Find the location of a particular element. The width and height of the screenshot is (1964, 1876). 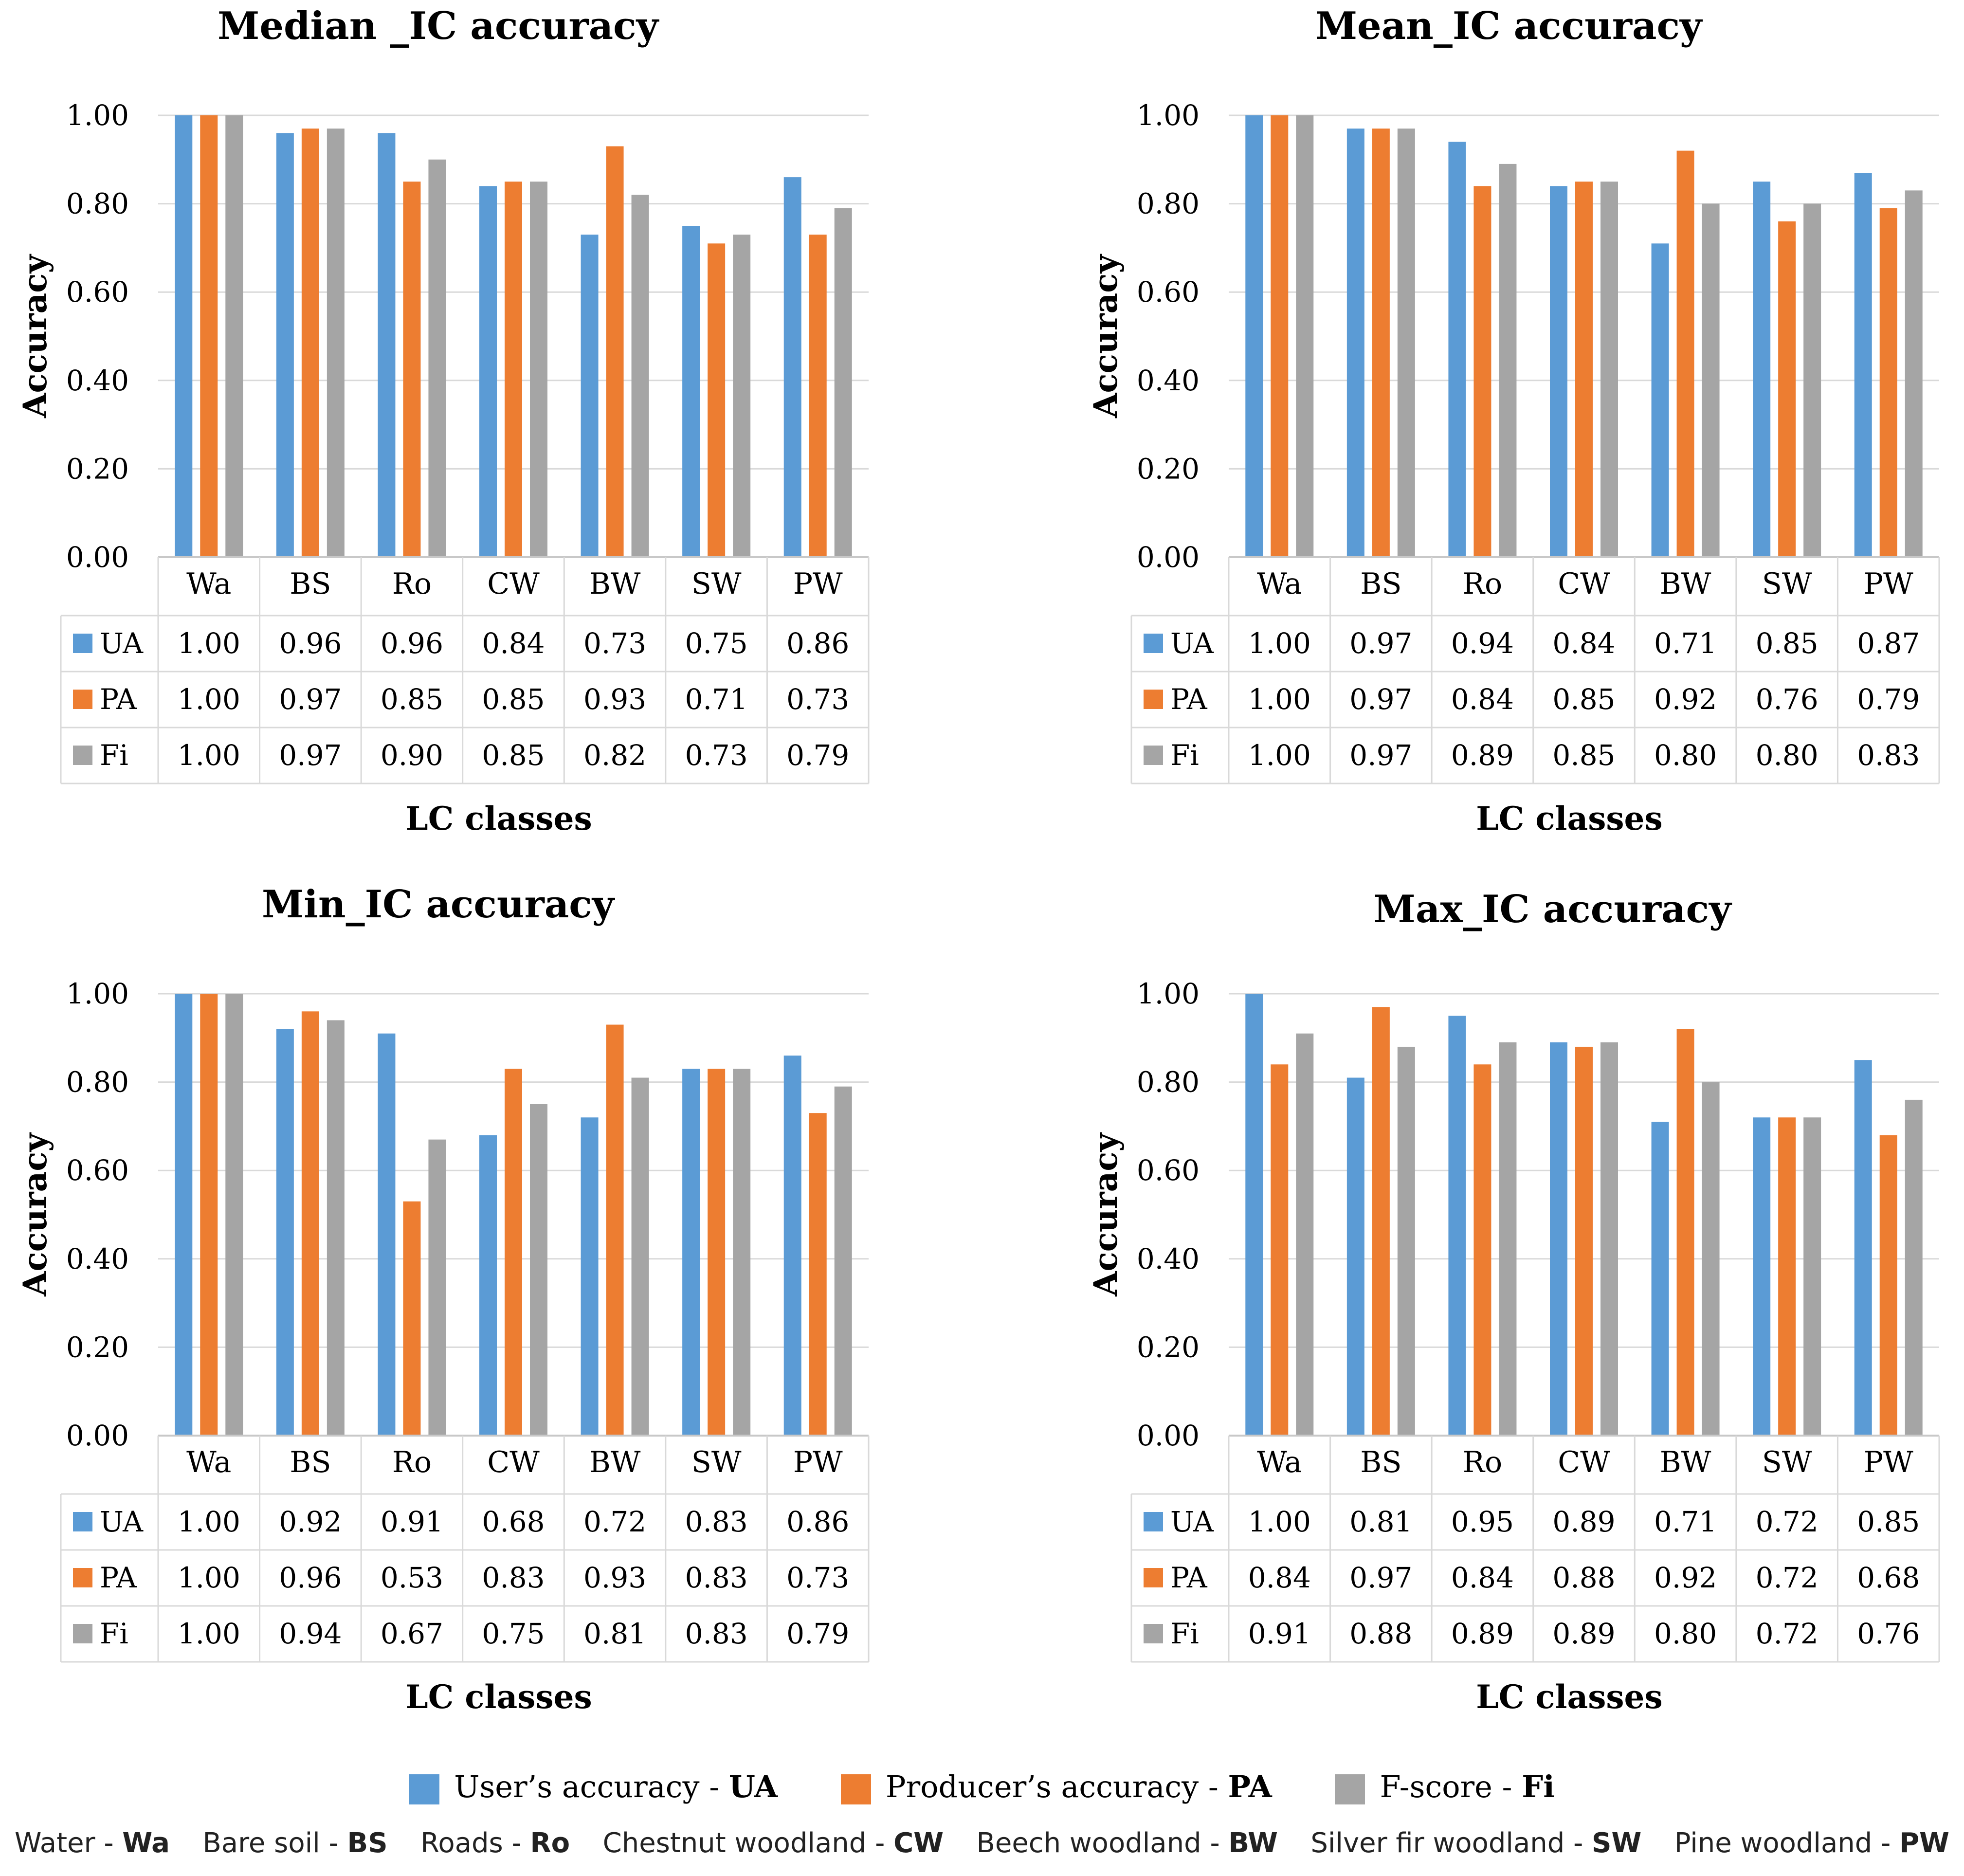

bar-pa-wa is located at coordinates (209, 336).